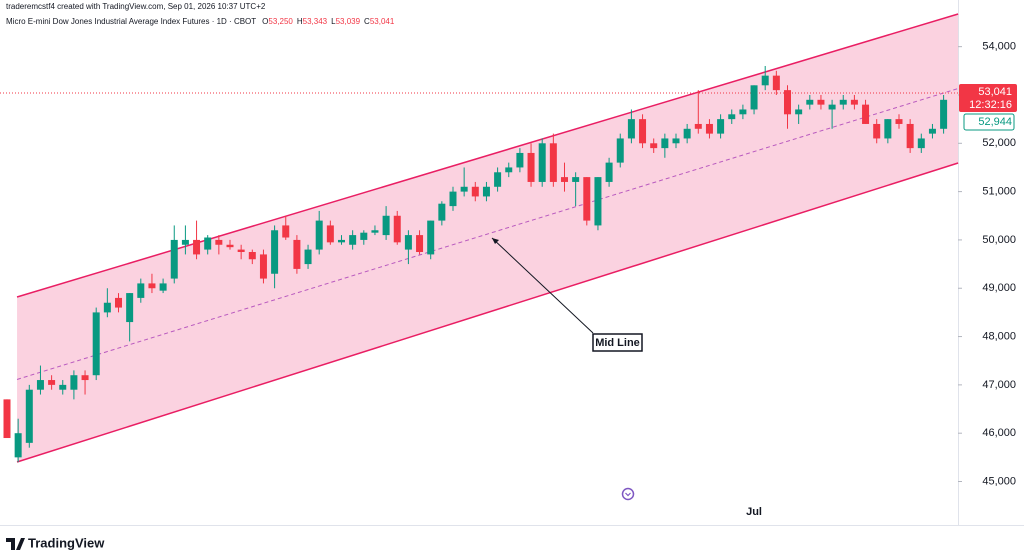  What do you see at coordinates (999, 336) in the screenshot?
I see `y-tick-label: 48,000` at bounding box center [999, 336].